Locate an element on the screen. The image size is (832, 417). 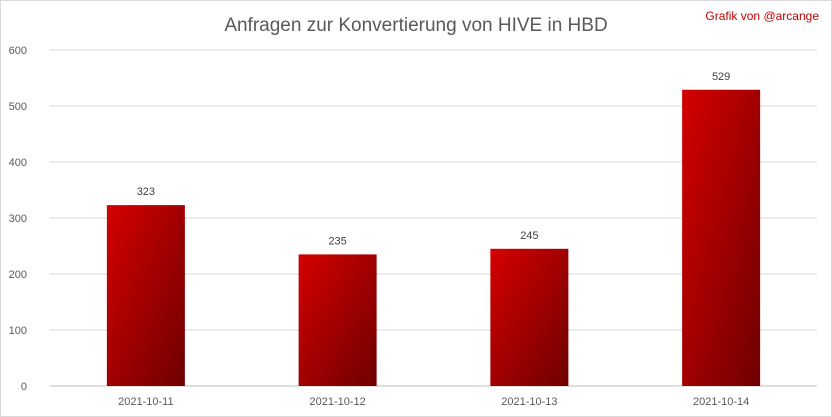
data-label: 323 is located at coordinates (146, 192).